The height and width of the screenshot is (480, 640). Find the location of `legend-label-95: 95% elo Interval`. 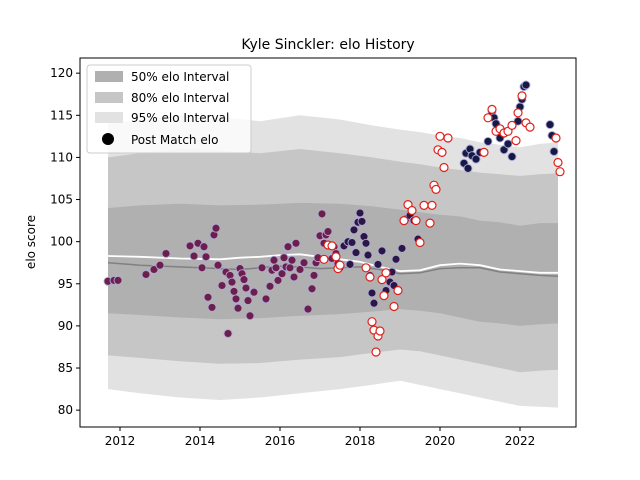

legend-label-95: 95% elo Interval is located at coordinates (180, 118).